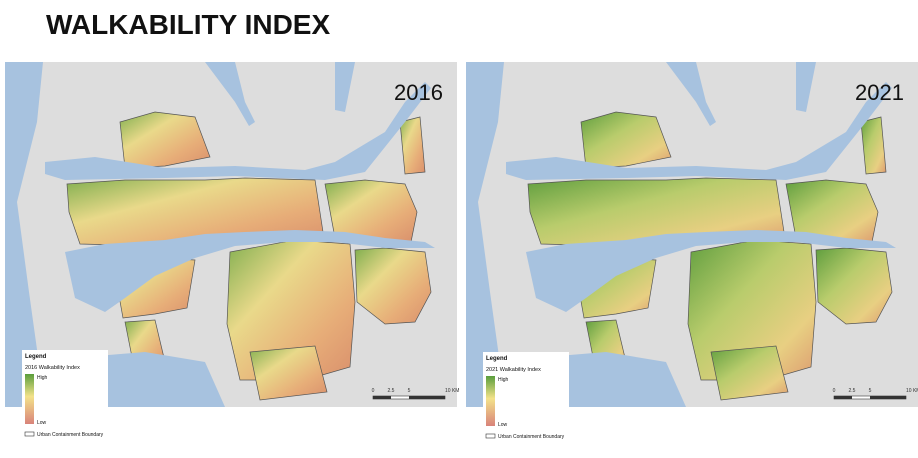  I want to click on page-title: WALKABILITY INDEX, so click(188, 24).